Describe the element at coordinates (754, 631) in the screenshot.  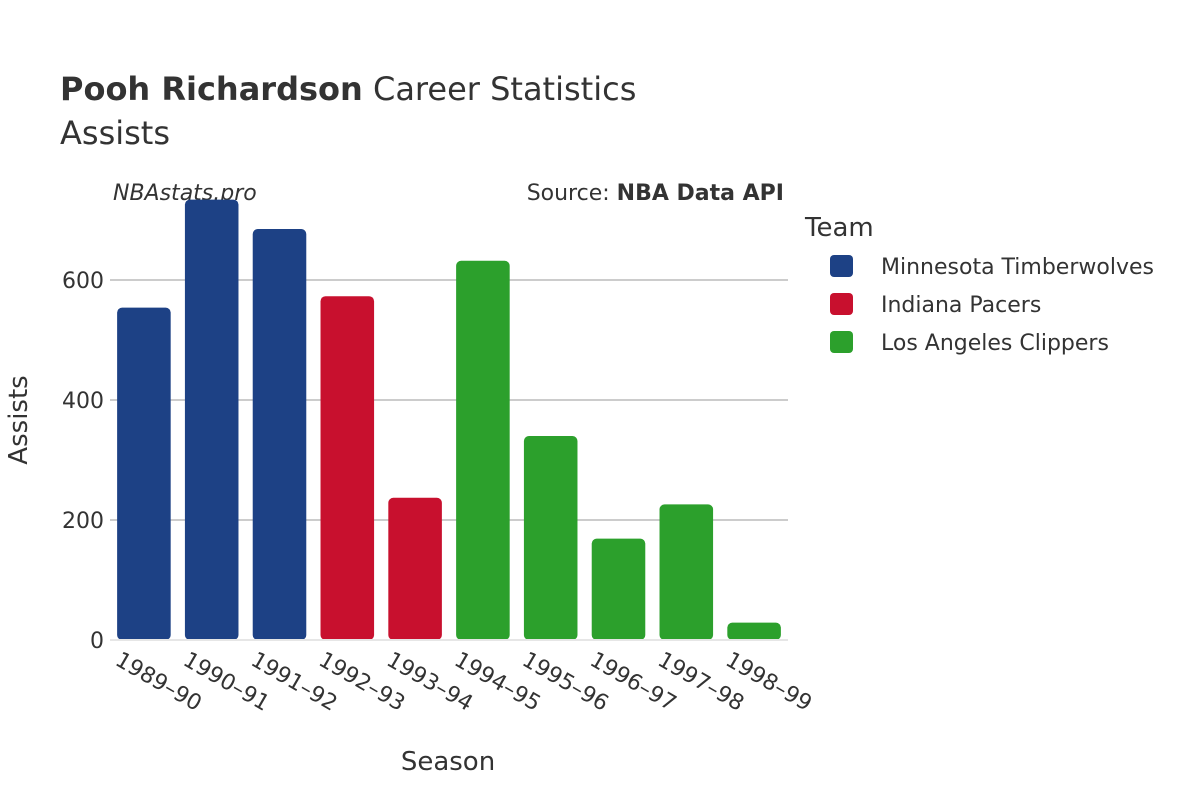
I see `bar-1998–99` at that location.